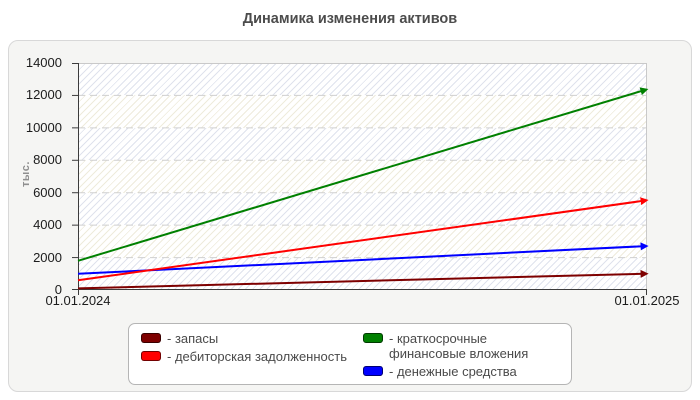 The height and width of the screenshot is (400, 700). What do you see at coordinates (43, 62) in the screenshot?
I see `y-tick-label: 14000` at bounding box center [43, 62].